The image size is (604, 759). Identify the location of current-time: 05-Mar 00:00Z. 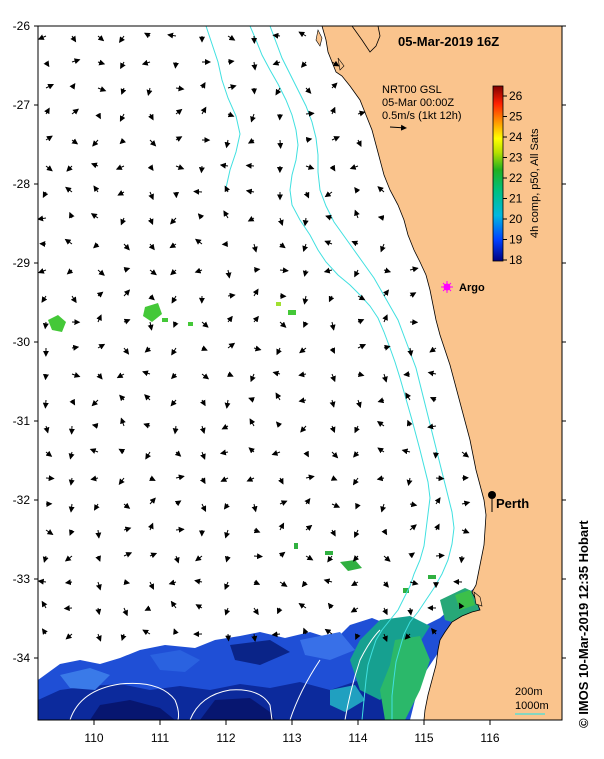
(418, 103).